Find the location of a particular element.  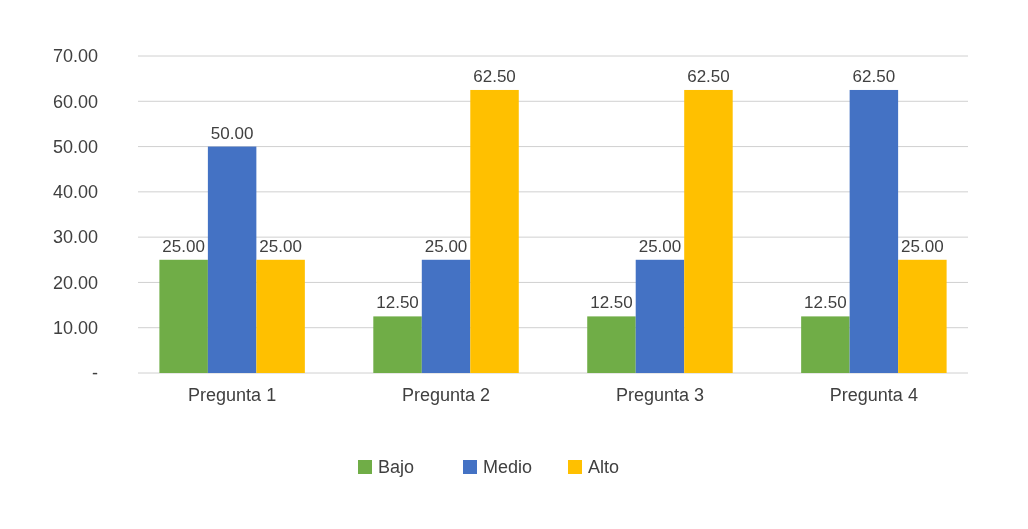

x-tick-label: Pregunta 1 is located at coordinates (232, 395).